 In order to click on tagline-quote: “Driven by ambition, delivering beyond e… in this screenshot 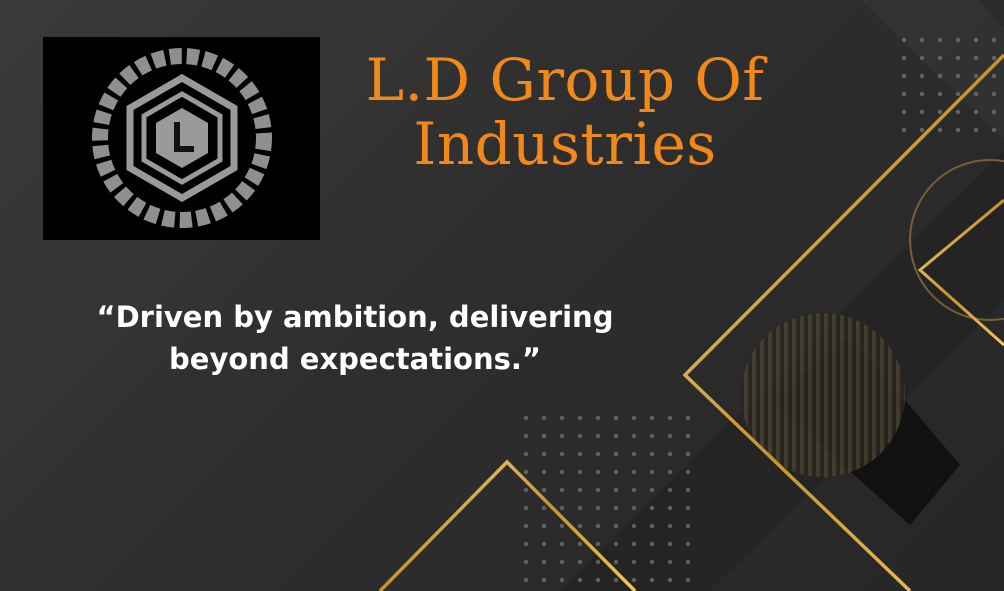, I will do `click(355, 338)`.